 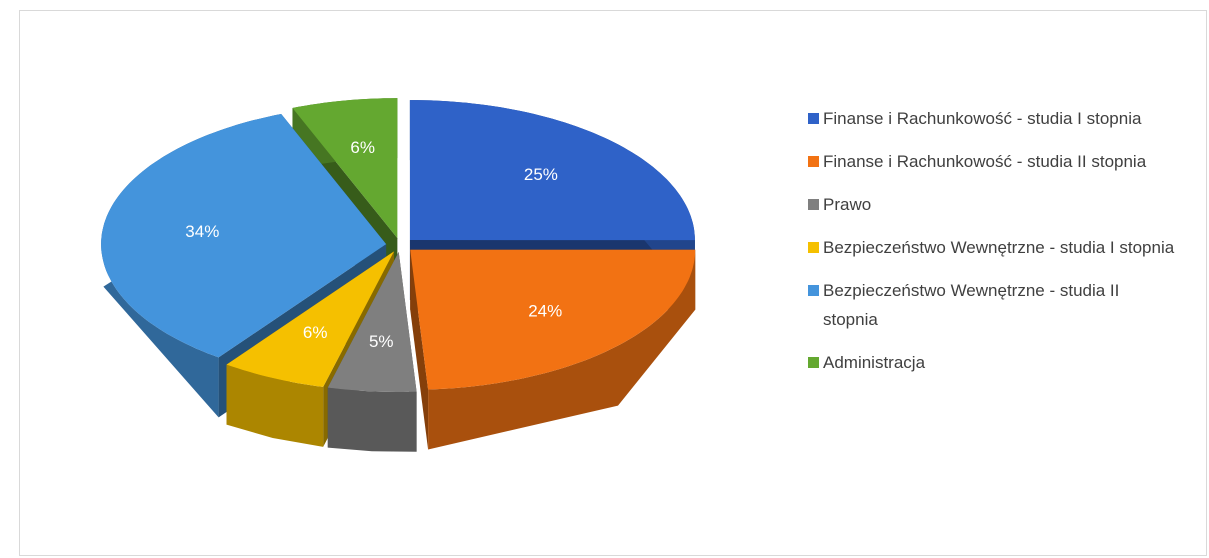 What do you see at coordinates (1003, 362) in the screenshot?
I see `legend-item: Administracja` at bounding box center [1003, 362].